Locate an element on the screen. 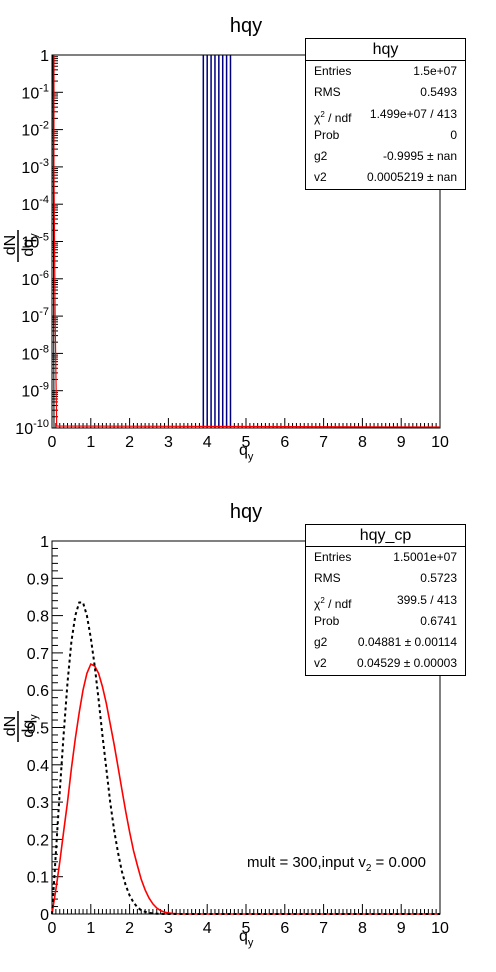 The height and width of the screenshot is (972, 496). stats-row: g2 -0.9995 ± nan is located at coordinates (385, 156).